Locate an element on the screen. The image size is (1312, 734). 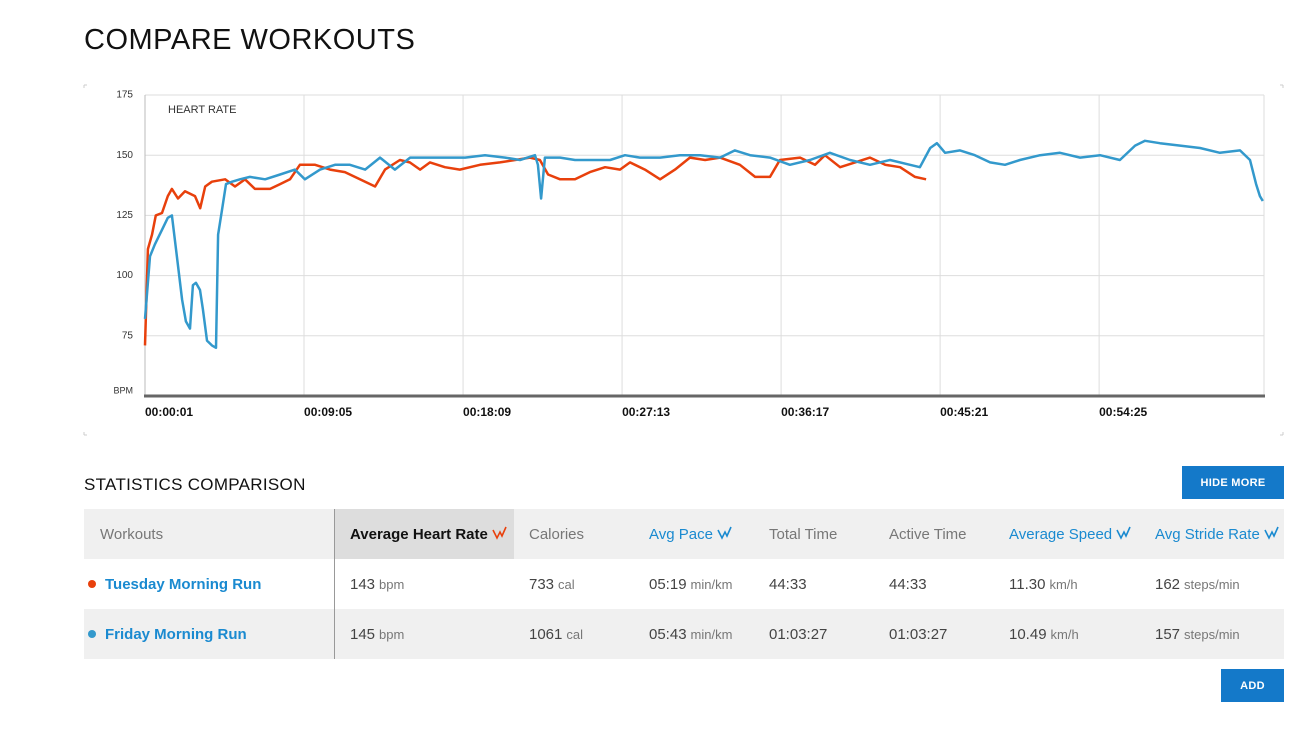
header-cell: Average Heart Rate is located at coordinates (424, 534).